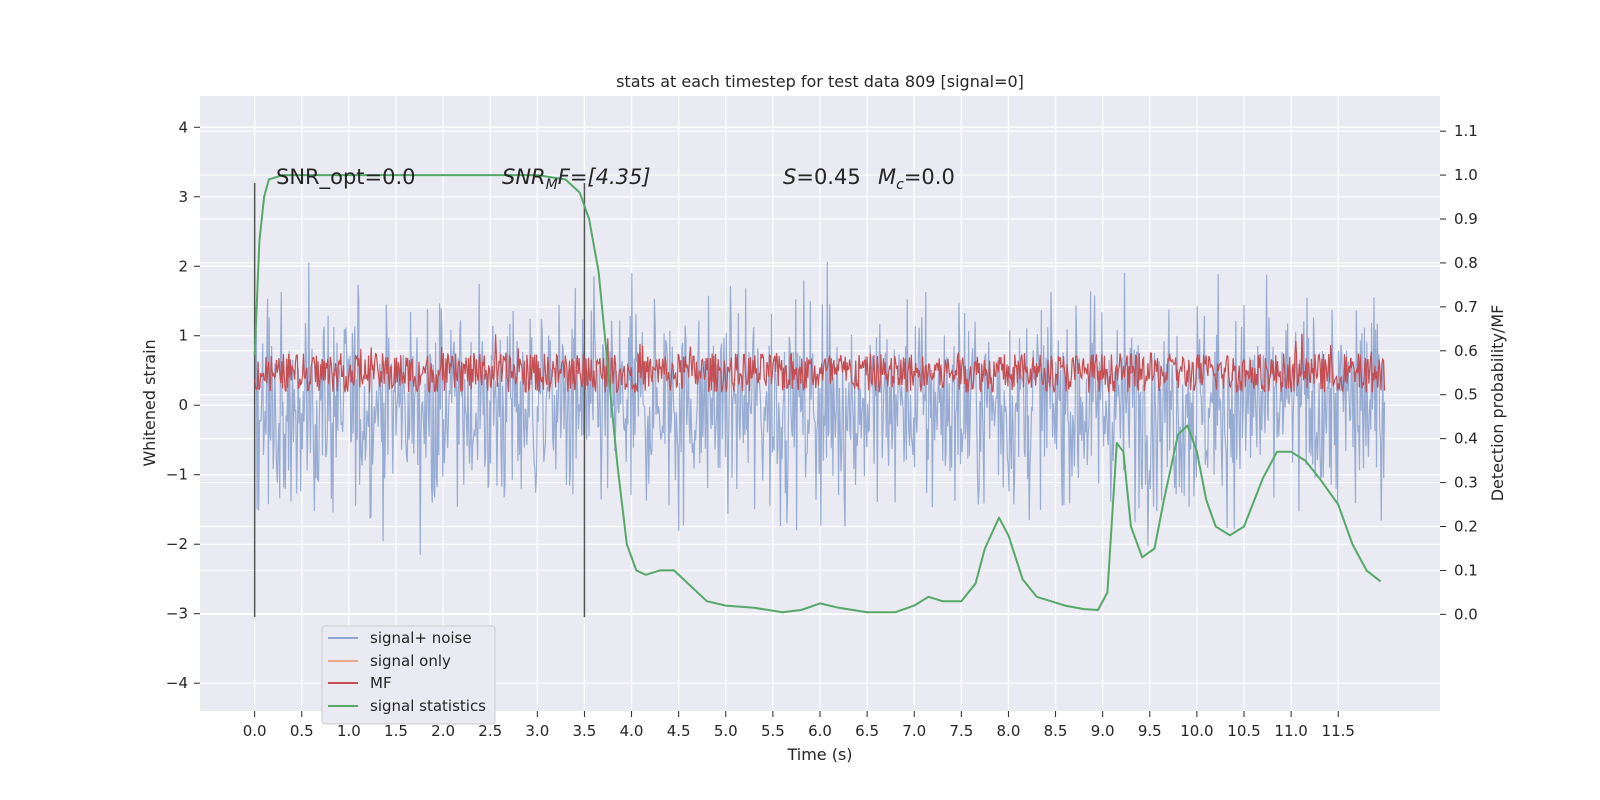  What do you see at coordinates (149, 402) in the screenshot?
I see `y-axis-label: Whitened strain` at bounding box center [149, 402].